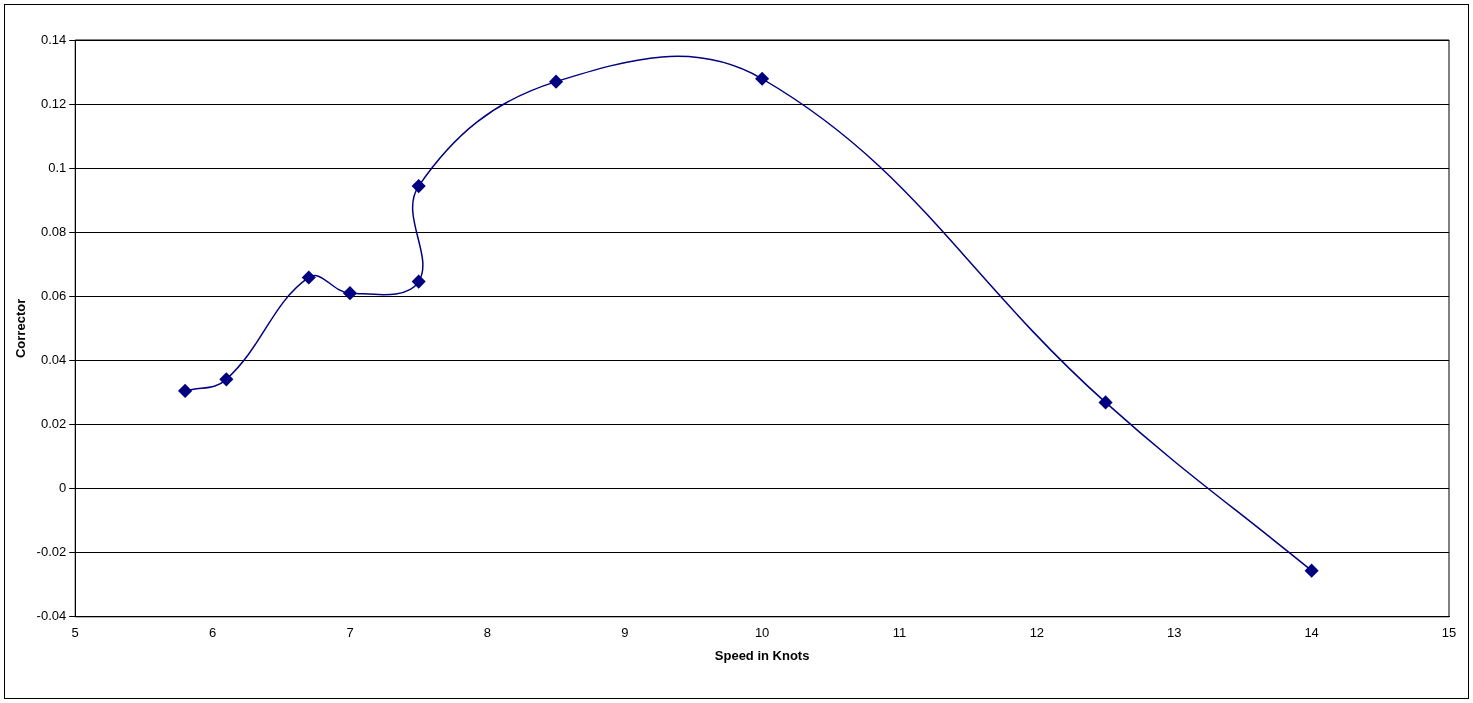 This screenshot has height=703, width=1473. I want to click on y-tick-label: 0.04, so click(53, 360).